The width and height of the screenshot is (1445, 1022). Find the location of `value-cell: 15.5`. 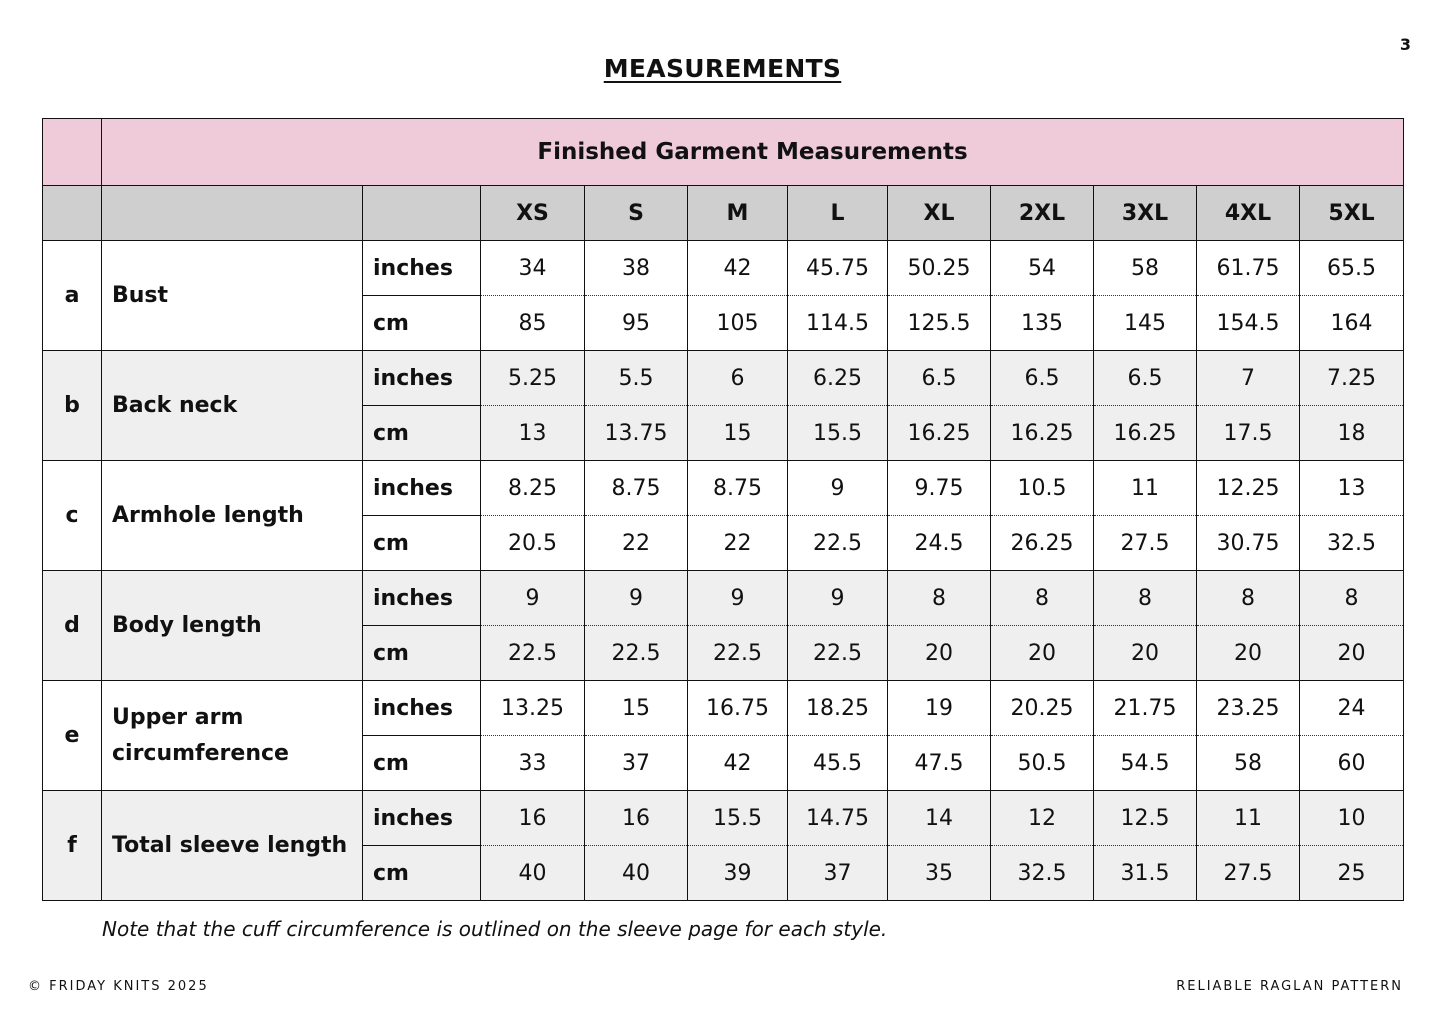

value-cell: 15.5 is located at coordinates (837, 433).